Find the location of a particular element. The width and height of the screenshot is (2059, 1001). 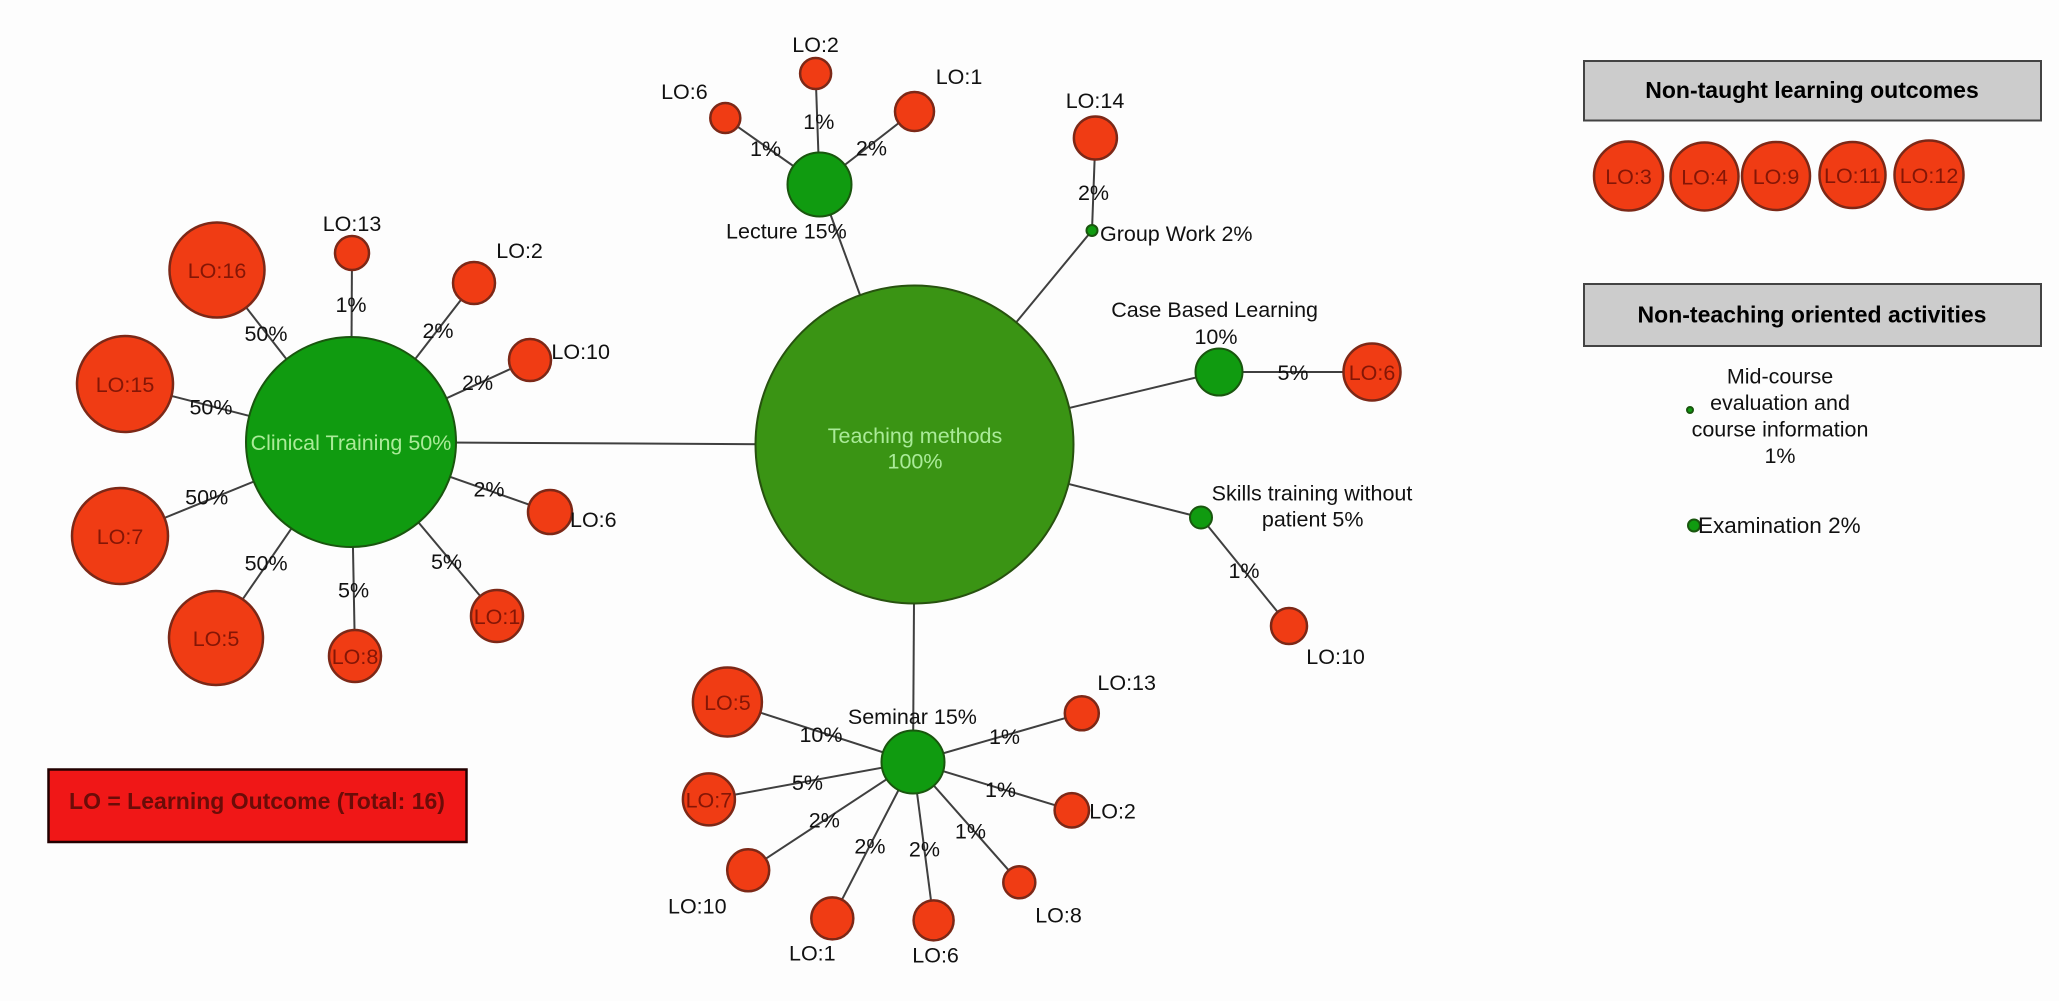

svg-text: LO:15 is located at coordinates (125, 385).